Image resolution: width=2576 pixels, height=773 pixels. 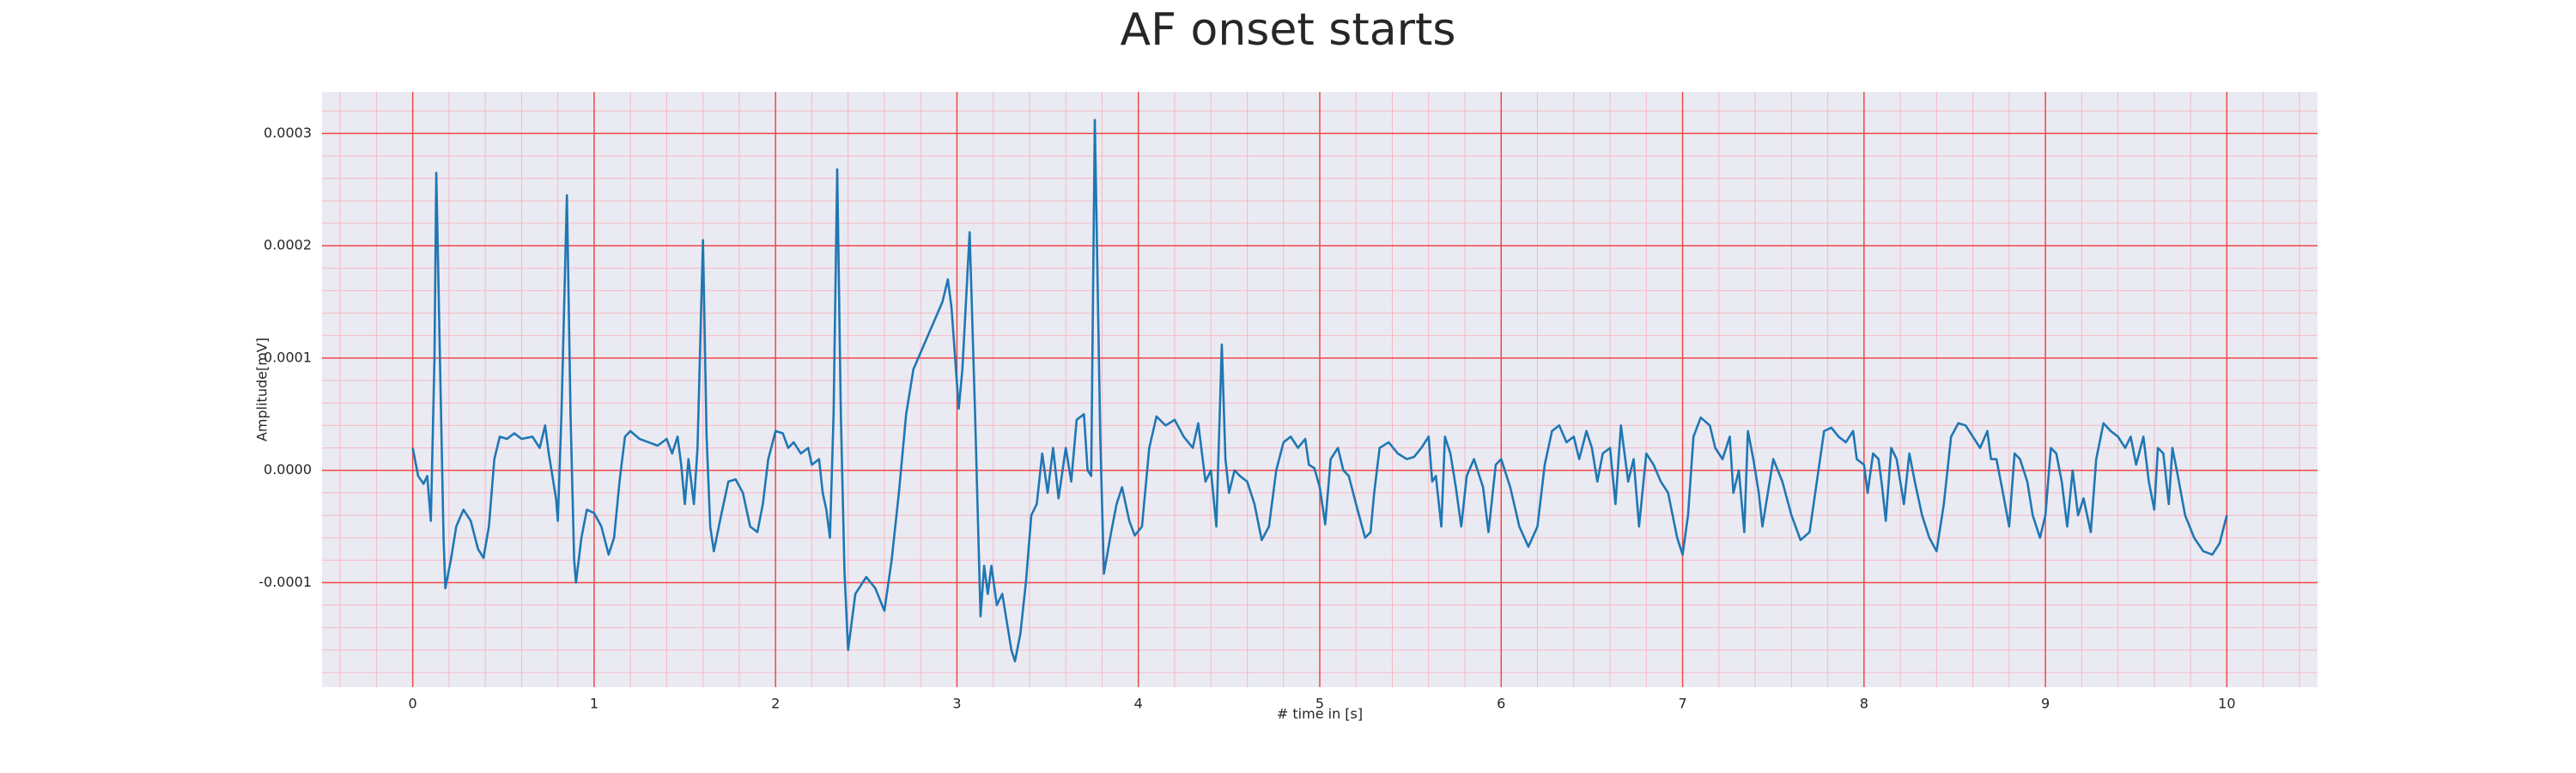 What do you see at coordinates (1319, 704) in the screenshot?
I see `x-tick-label: 5` at bounding box center [1319, 704].